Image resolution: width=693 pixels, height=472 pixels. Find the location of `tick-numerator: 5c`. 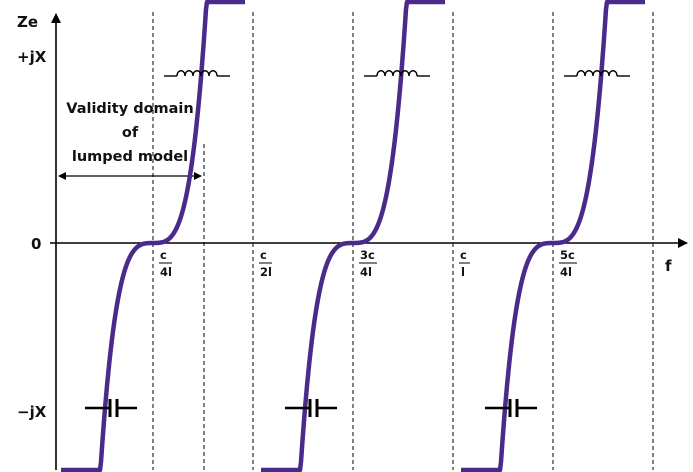

tick-numerator: 5c is located at coordinates (567, 255).